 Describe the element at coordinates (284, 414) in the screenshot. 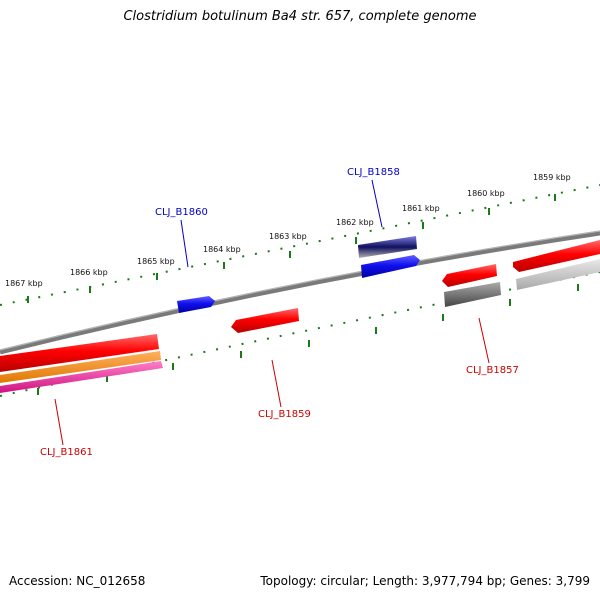

I see `gene-label-clj-b1859: CLJ_B1859` at that location.